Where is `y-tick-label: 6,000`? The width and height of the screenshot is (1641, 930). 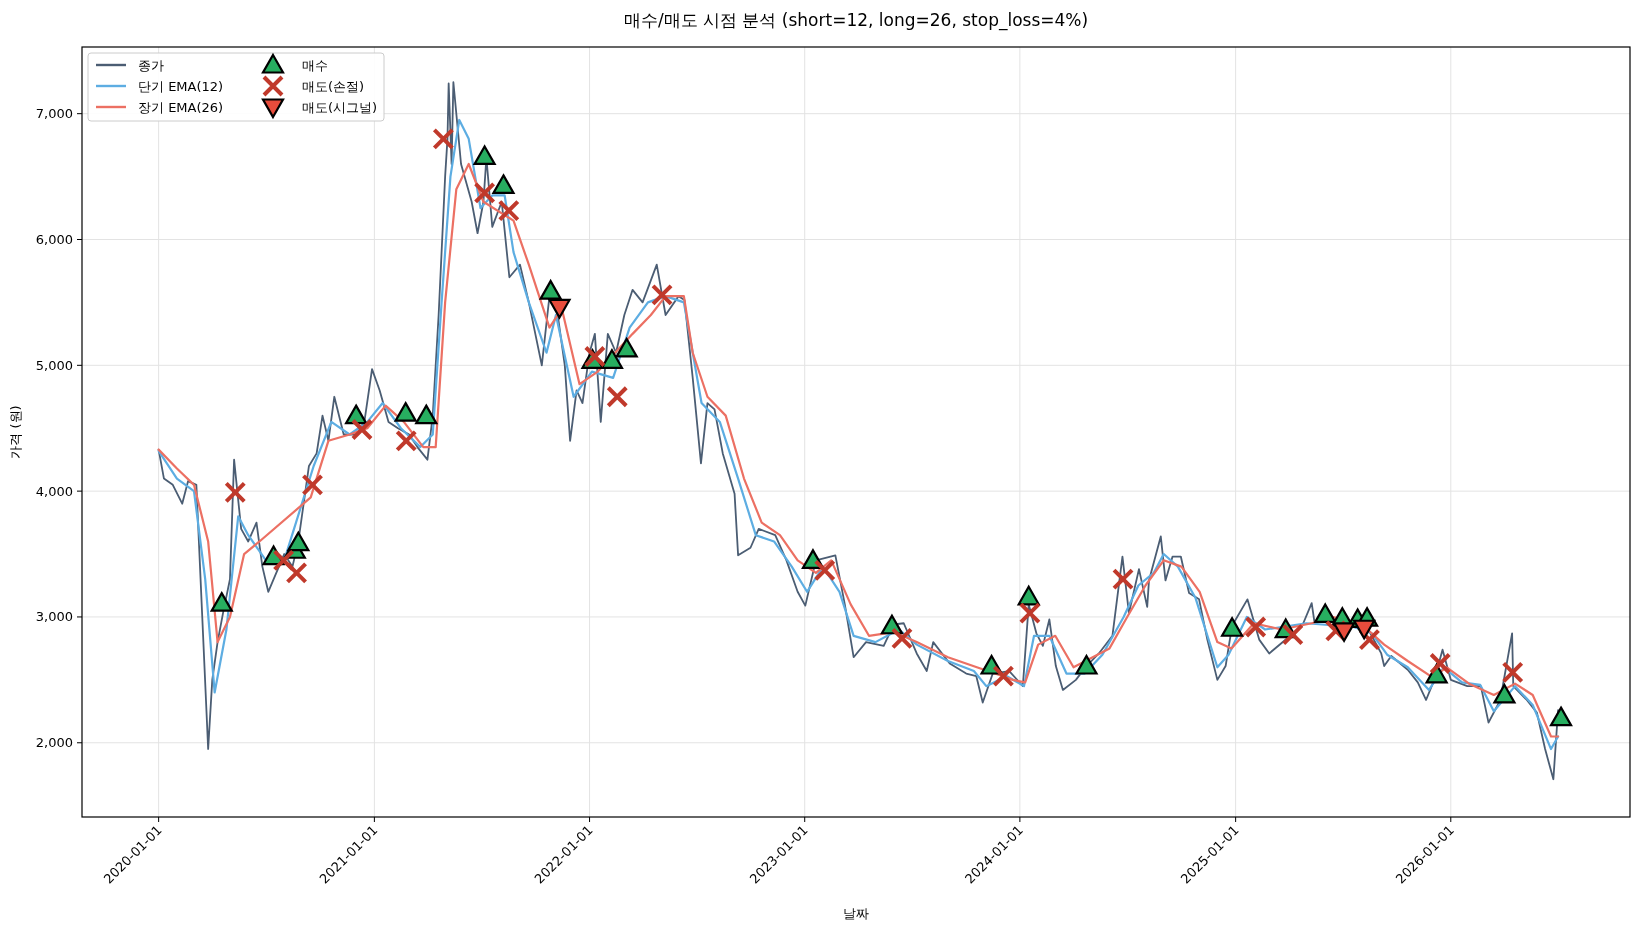 y-tick-label: 6,000 is located at coordinates (54, 239).